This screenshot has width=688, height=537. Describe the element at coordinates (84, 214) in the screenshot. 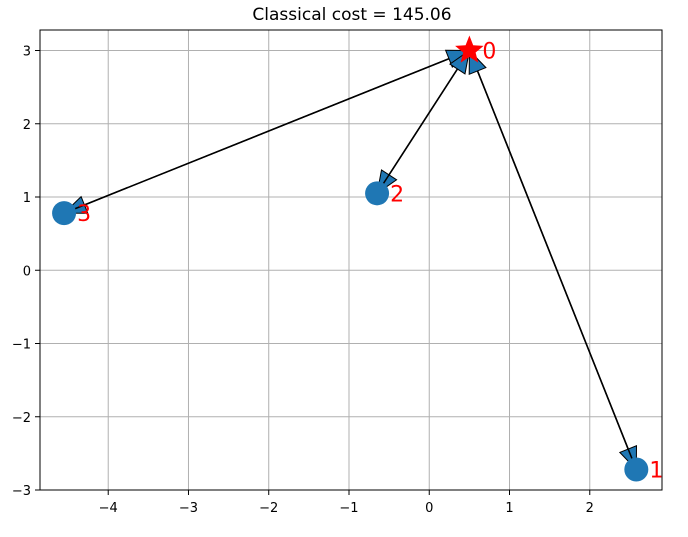

I see `node-label: 3` at that location.